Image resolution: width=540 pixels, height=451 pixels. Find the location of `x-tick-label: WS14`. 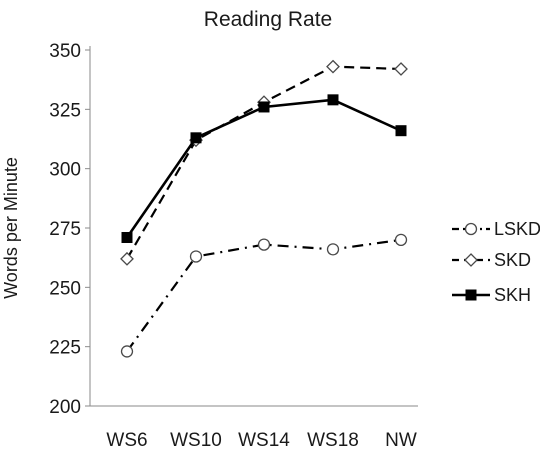

x-tick-label: WS14 is located at coordinates (264, 440).